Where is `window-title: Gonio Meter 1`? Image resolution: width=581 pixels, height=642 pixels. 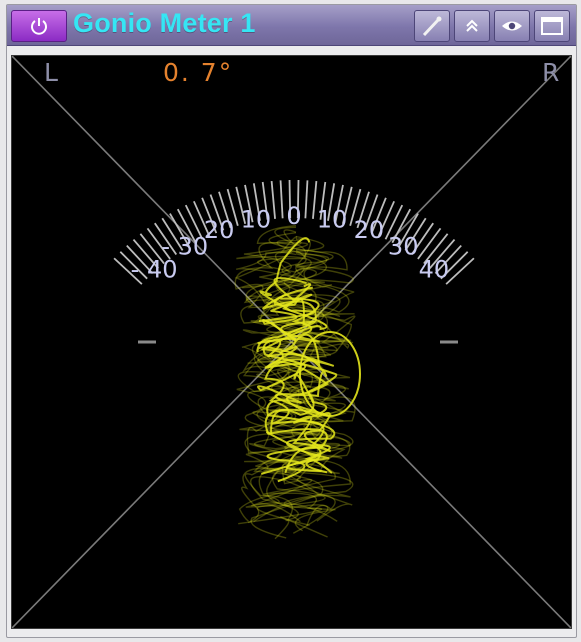 window-title: Gonio Meter 1 is located at coordinates (164, 23).